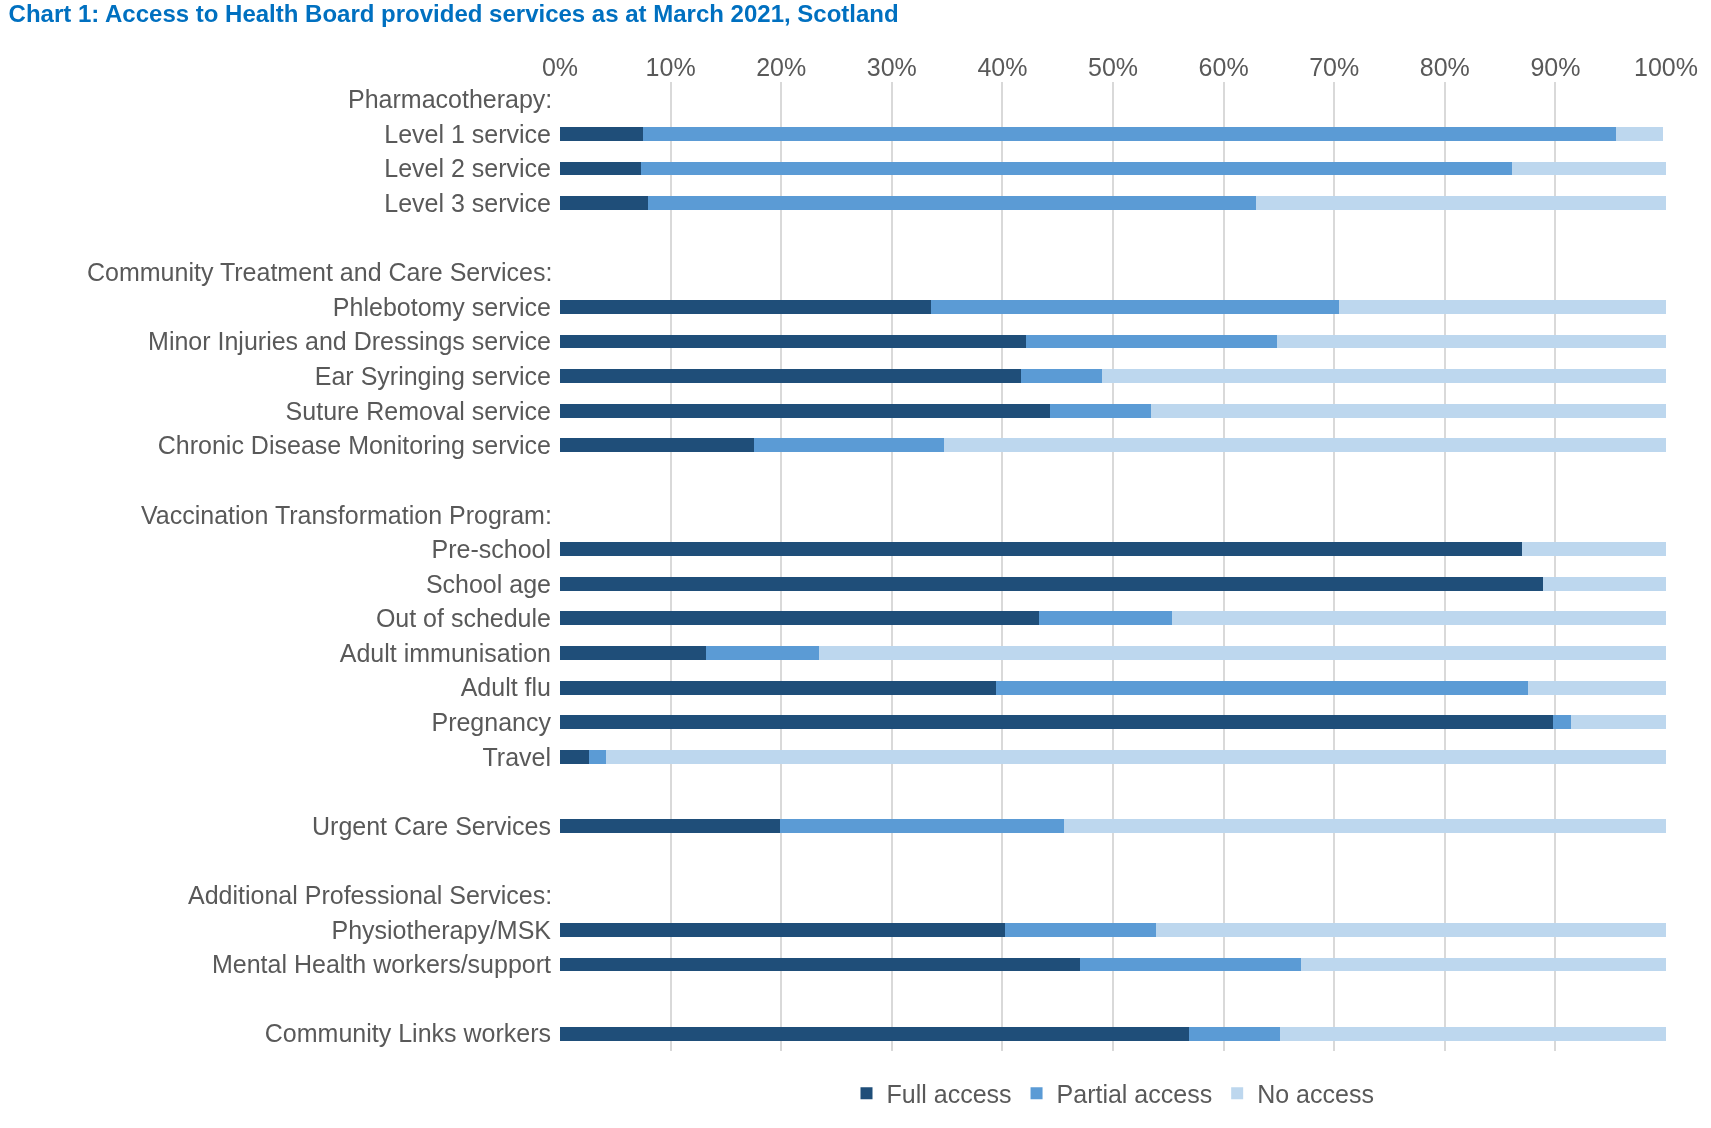 The width and height of the screenshot is (1711, 1128). What do you see at coordinates (463, 618) in the screenshot?
I see `y-tick-label: Out of schedule` at bounding box center [463, 618].